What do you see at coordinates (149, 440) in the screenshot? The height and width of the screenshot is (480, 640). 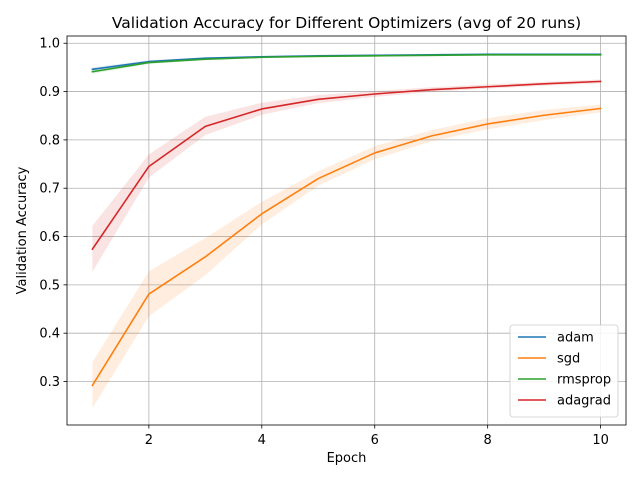 I see `x-tick-label-2: 2` at bounding box center [149, 440].